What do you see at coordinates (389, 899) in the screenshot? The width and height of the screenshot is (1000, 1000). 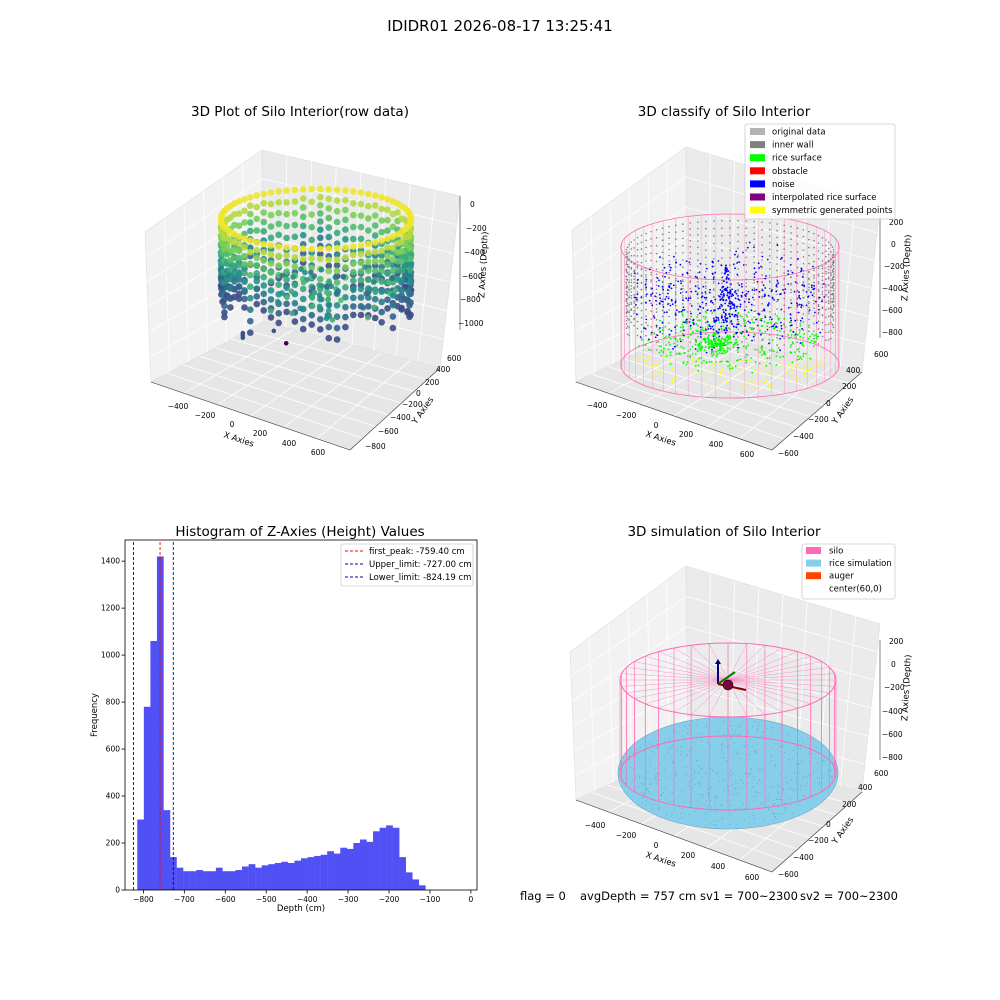 I see `histogram-x-tick-label: −200` at bounding box center [389, 899].